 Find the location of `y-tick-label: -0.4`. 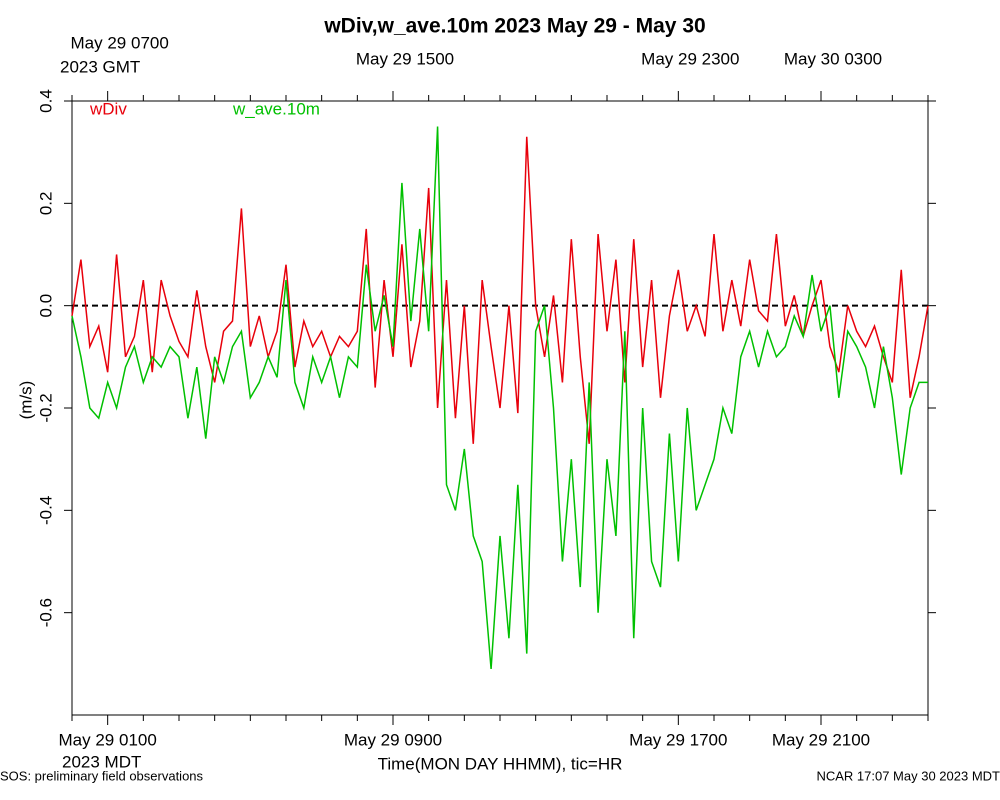

y-tick-label: -0.4 is located at coordinates (45, 510).